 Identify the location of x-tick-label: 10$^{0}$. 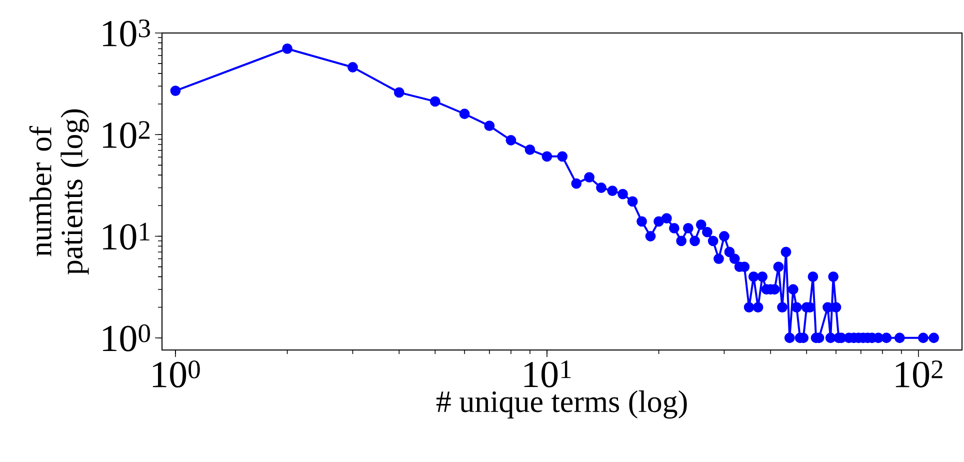
(176, 374).